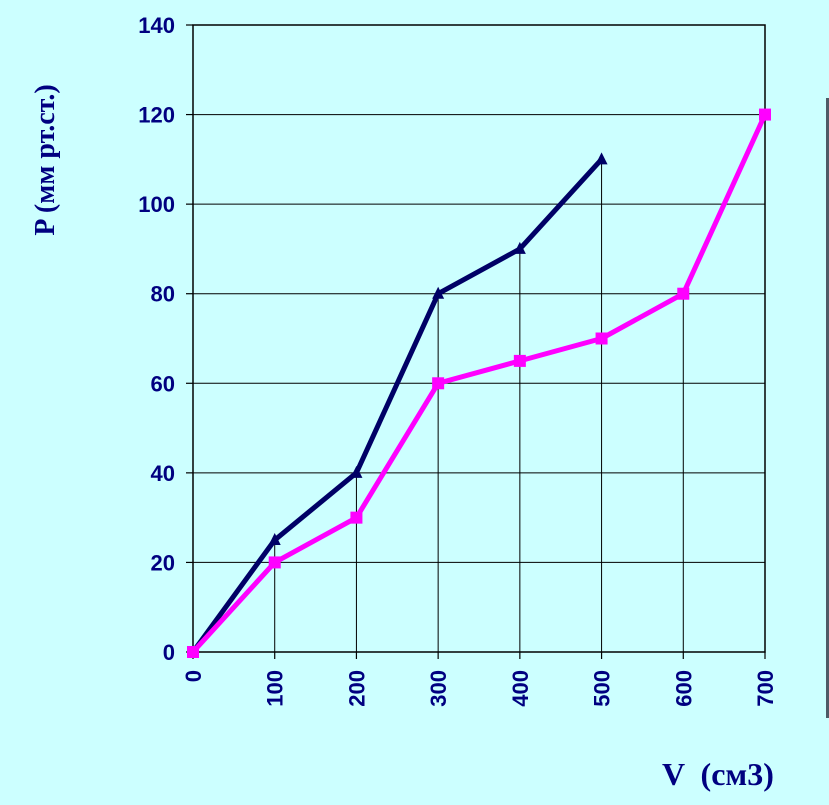 This screenshot has width=829, height=805. I want to click on x-tick-label: 200, so click(356, 688).